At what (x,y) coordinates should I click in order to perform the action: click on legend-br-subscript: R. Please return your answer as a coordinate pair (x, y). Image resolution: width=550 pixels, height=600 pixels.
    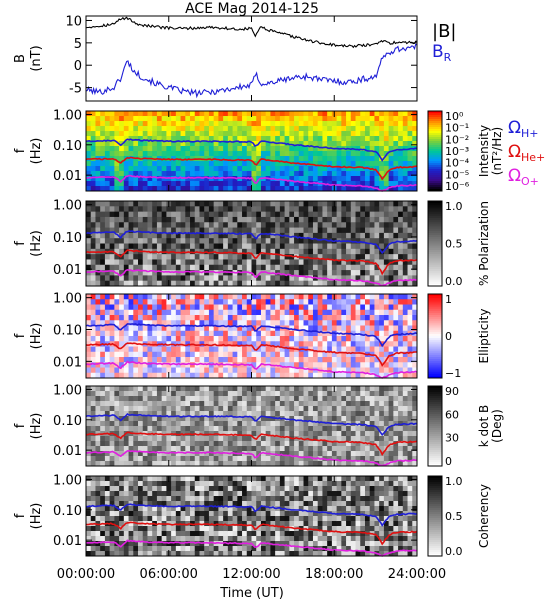
    Looking at the image, I should click on (448, 57).